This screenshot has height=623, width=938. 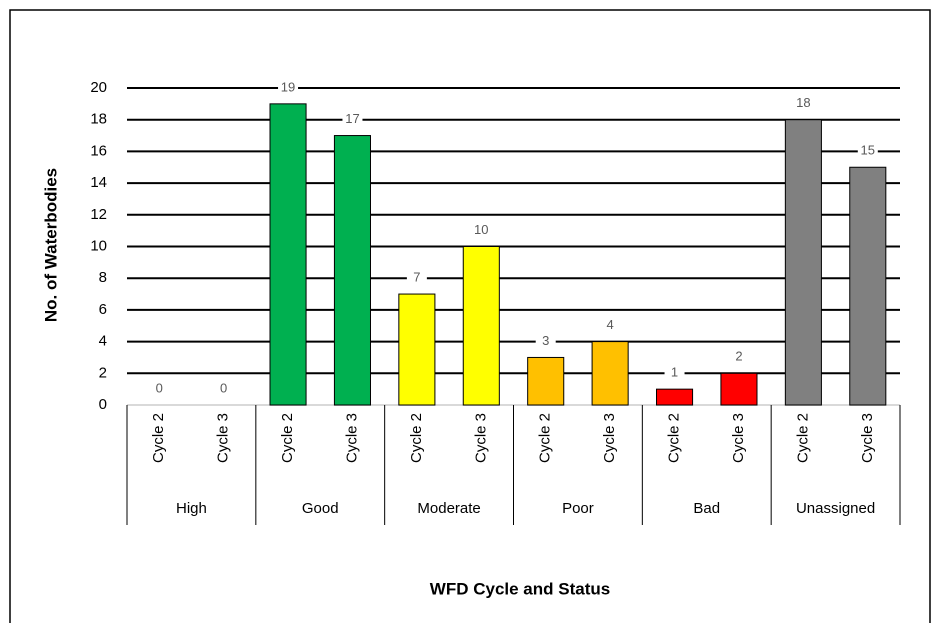 What do you see at coordinates (98, 214) in the screenshot?
I see `y-tick-label: 12` at bounding box center [98, 214].